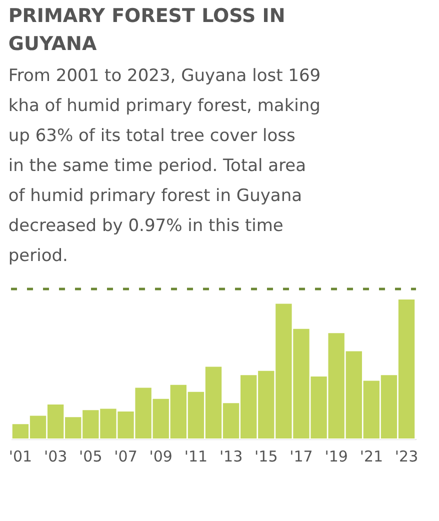 This screenshot has width=439, height=521. I want to click on x-tick-label: '21, so click(372, 457).